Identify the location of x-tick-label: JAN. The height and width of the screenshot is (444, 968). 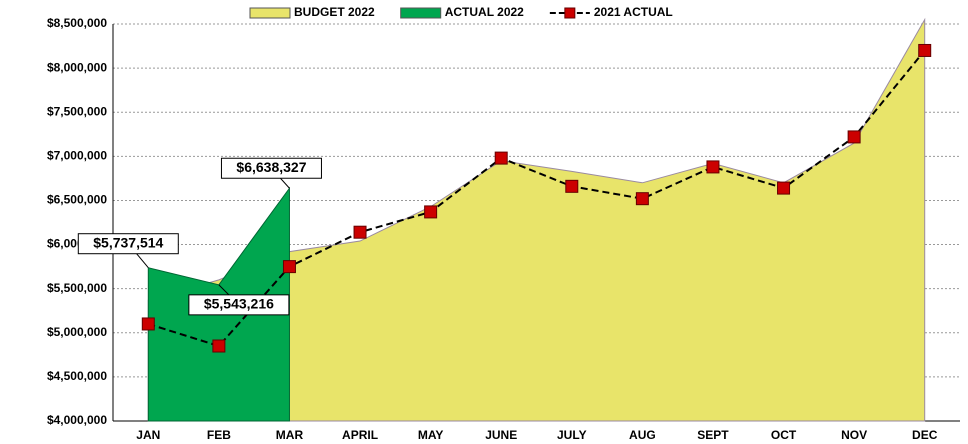
(148, 435).